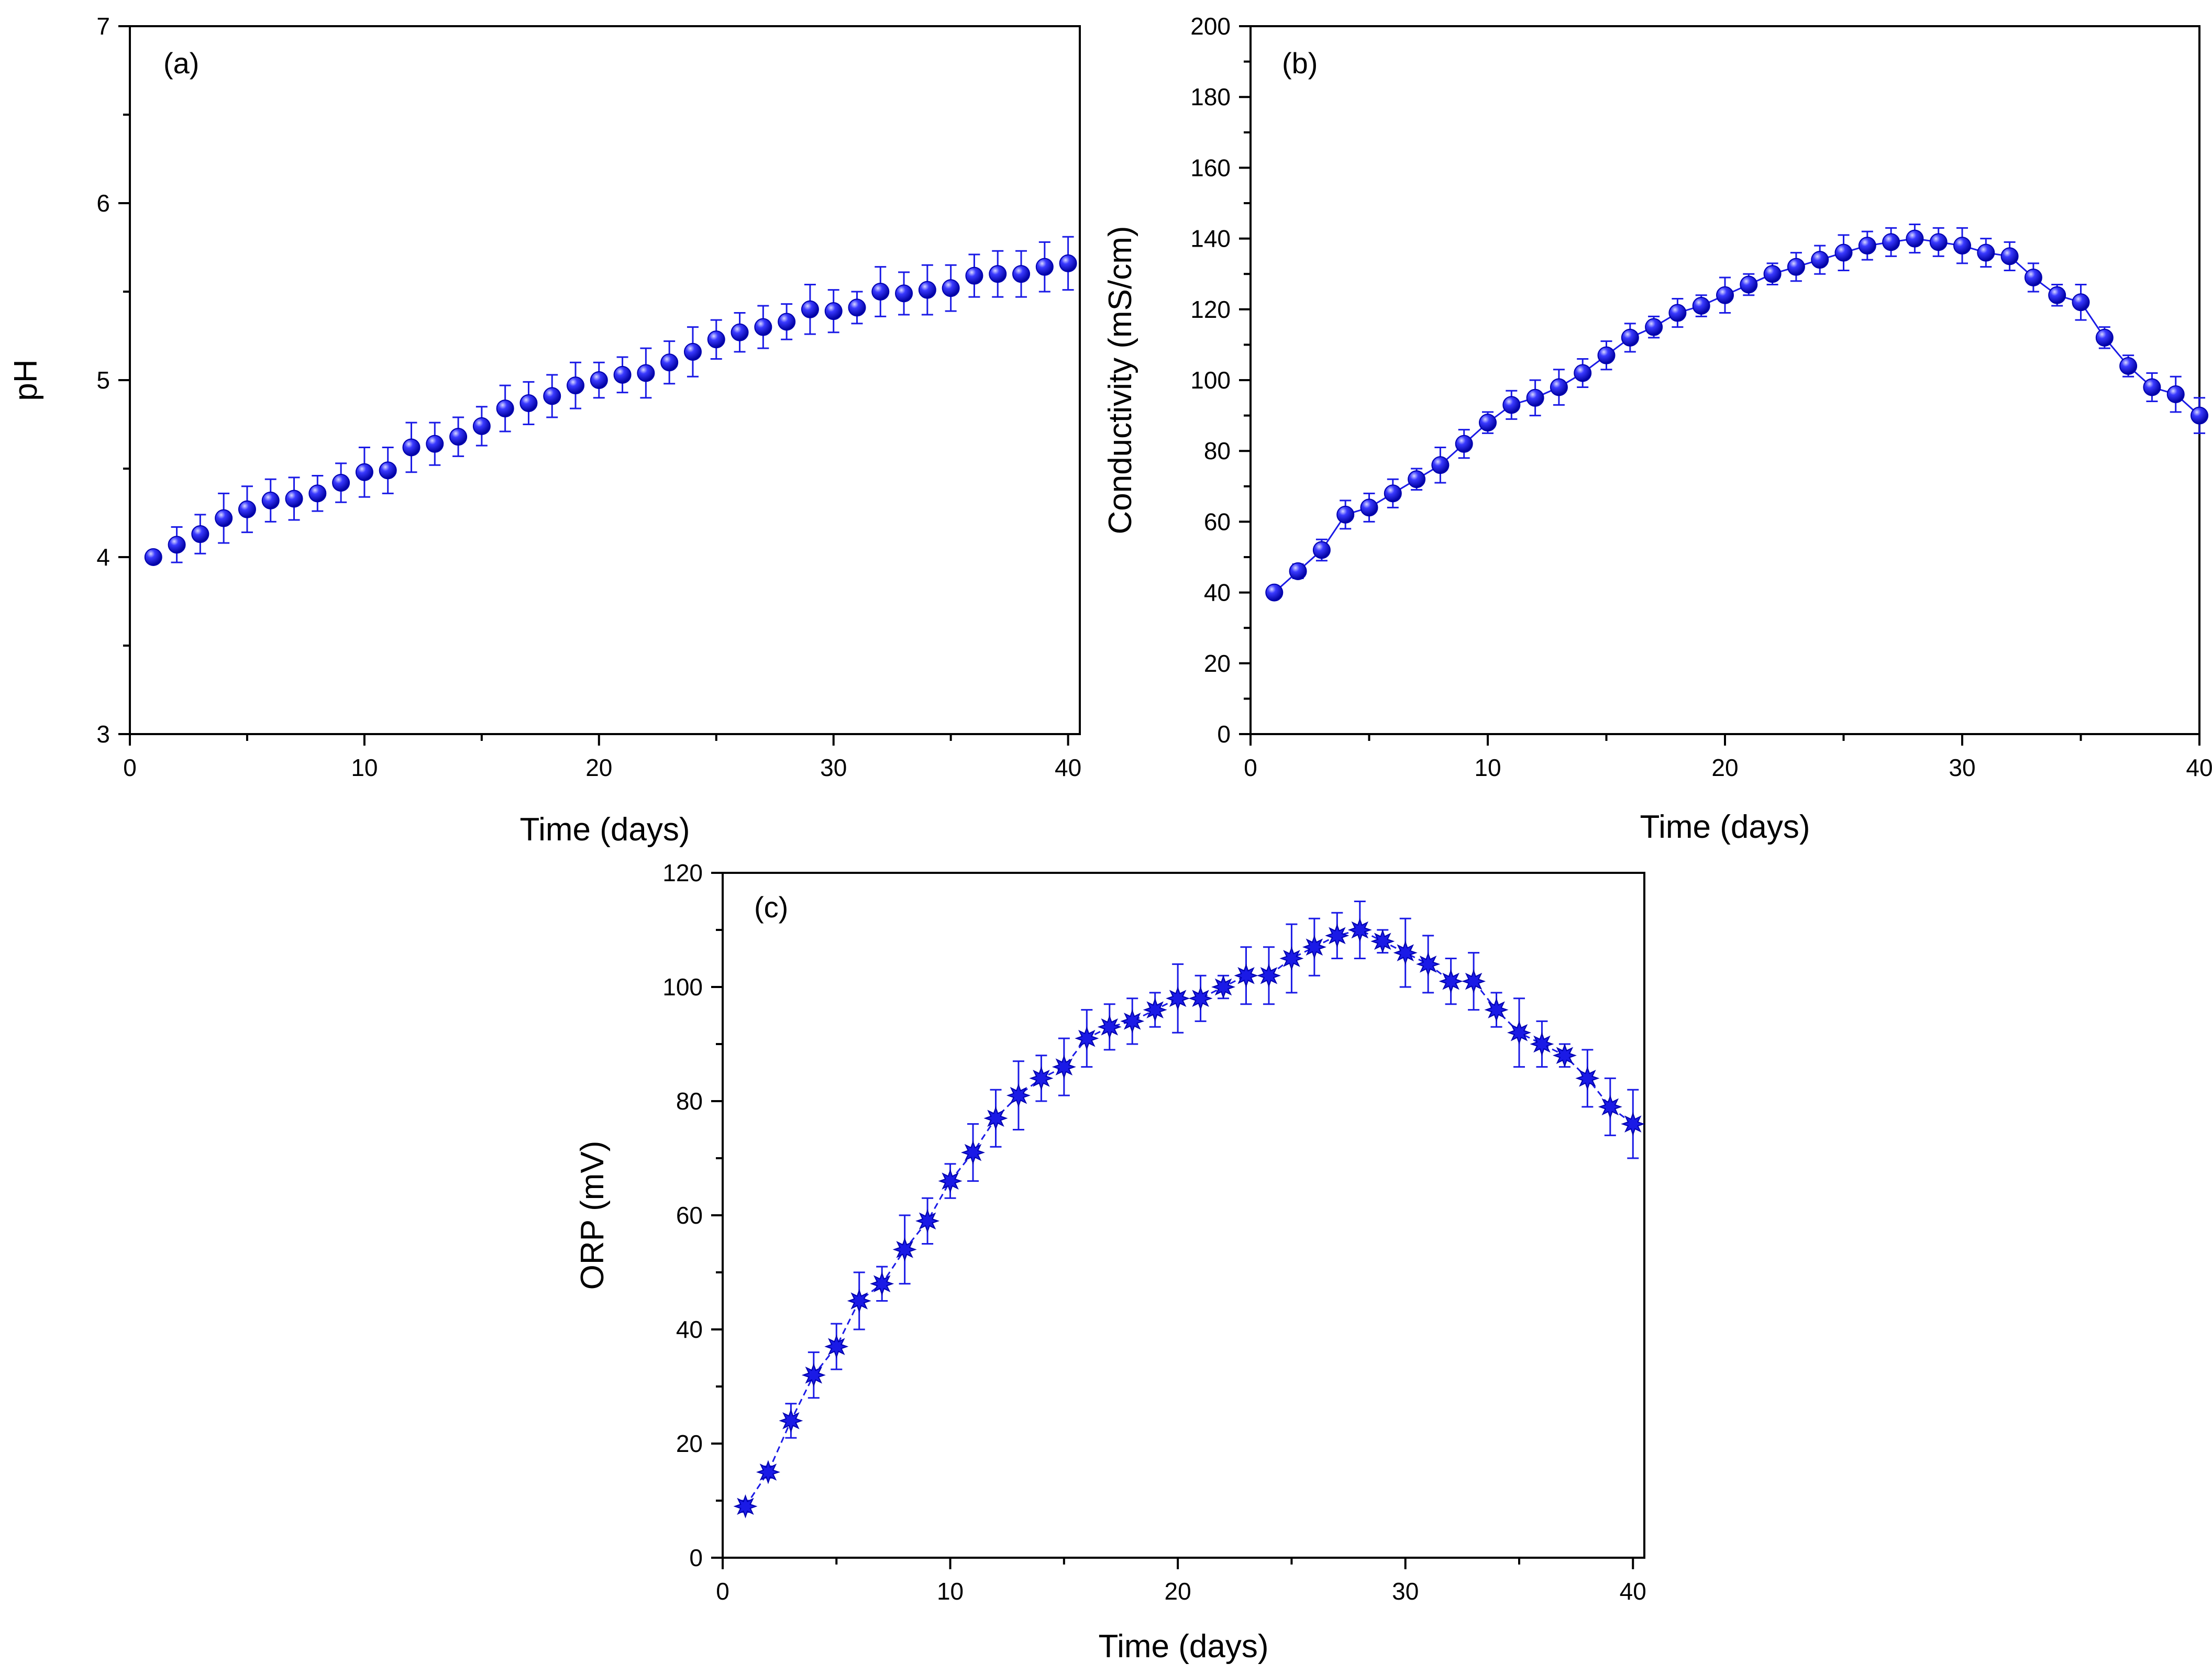 The image size is (2212, 1675). Describe the element at coordinates (103, 26) in the screenshot. I see `y-tick-label: 7` at that location.